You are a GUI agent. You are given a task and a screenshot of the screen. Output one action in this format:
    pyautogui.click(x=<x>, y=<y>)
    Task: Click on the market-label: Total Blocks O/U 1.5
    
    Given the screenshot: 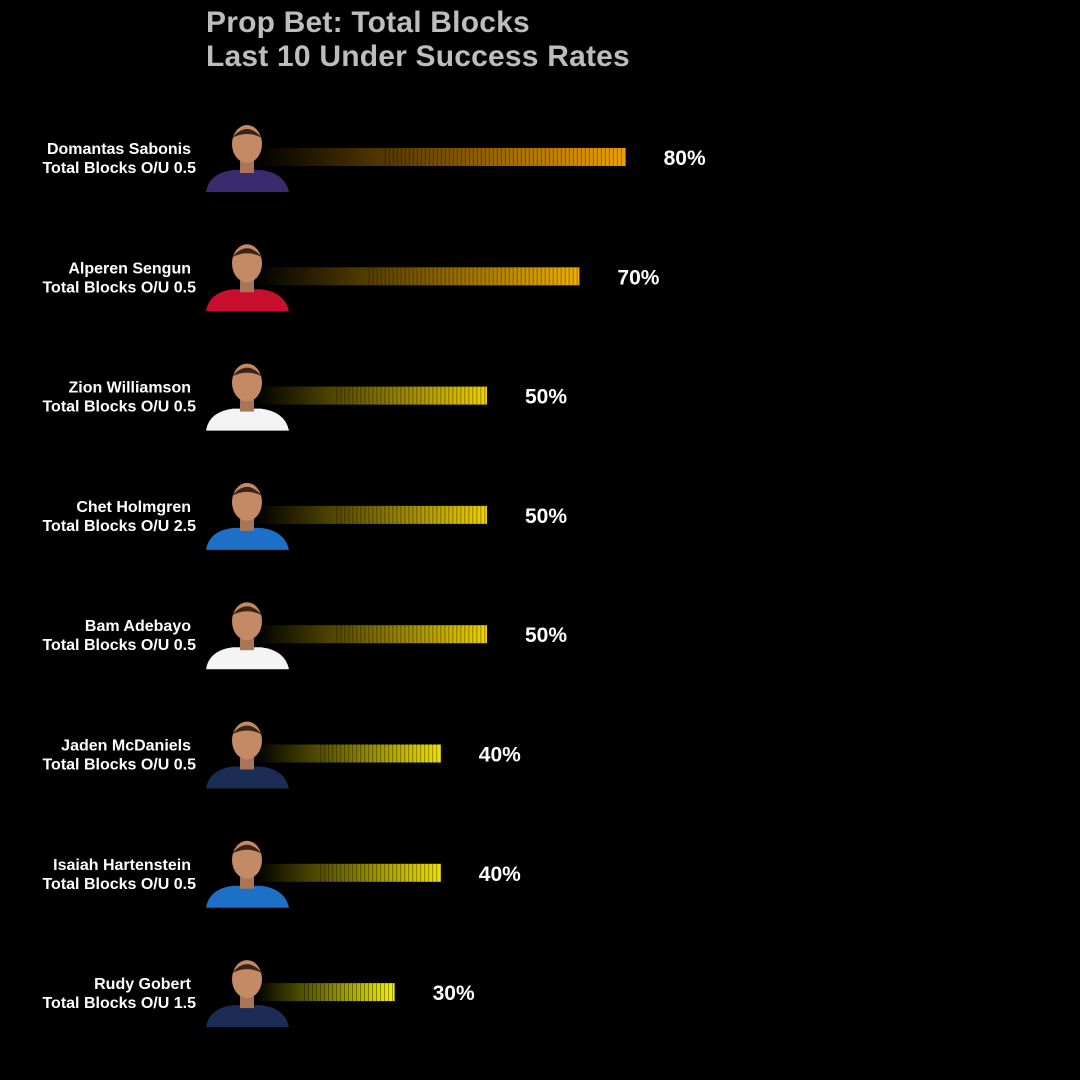 What is the action you would take?
    pyautogui.click(x=119, y=1003)
    